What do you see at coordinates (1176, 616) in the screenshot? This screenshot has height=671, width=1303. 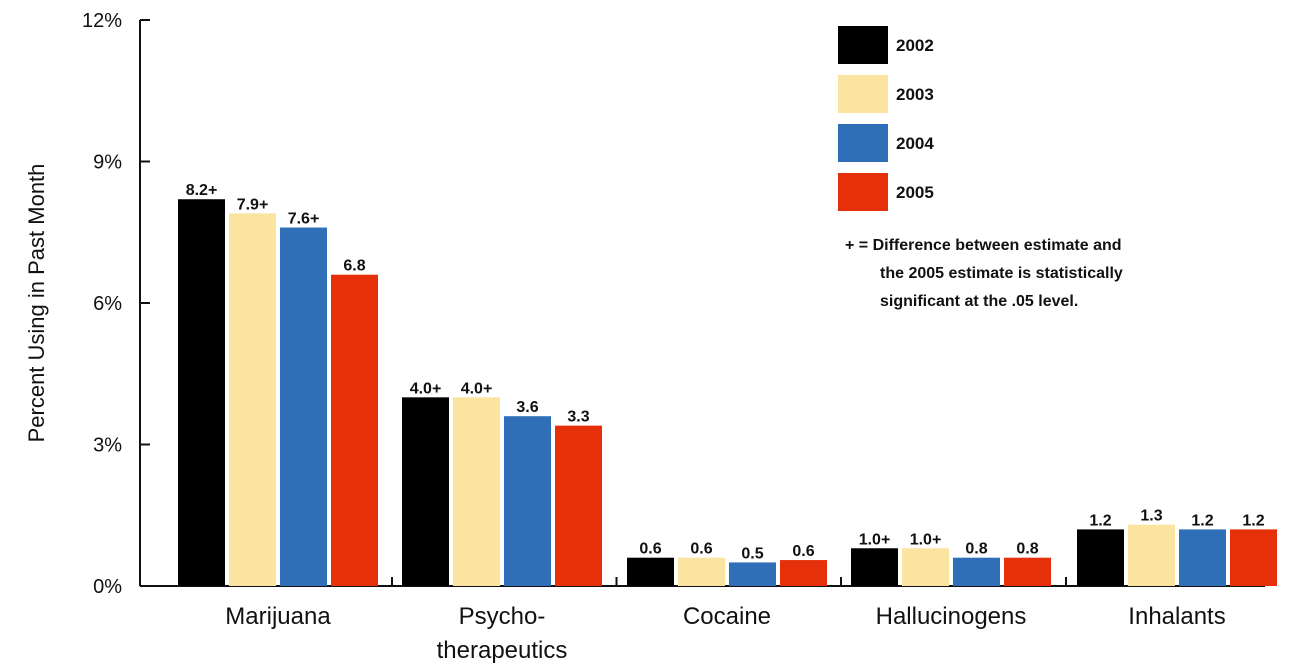 I see `category-label: Inhalants` at bounding box center [1176, 616].